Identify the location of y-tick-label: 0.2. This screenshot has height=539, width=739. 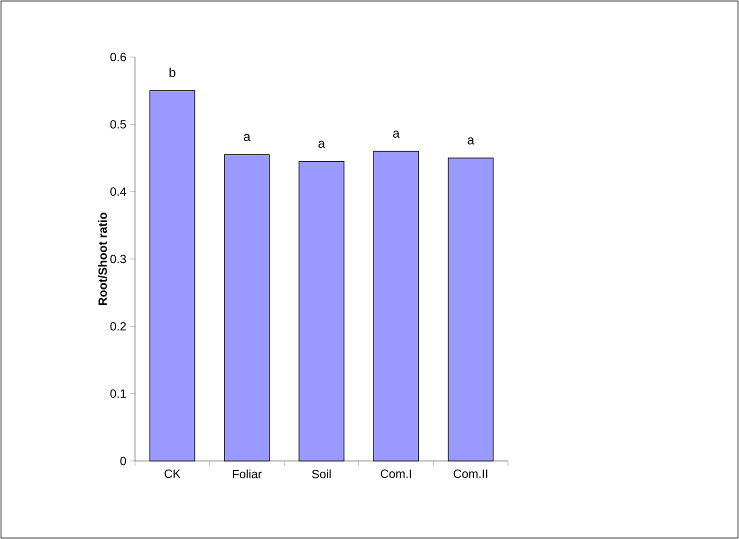
(118, 326).